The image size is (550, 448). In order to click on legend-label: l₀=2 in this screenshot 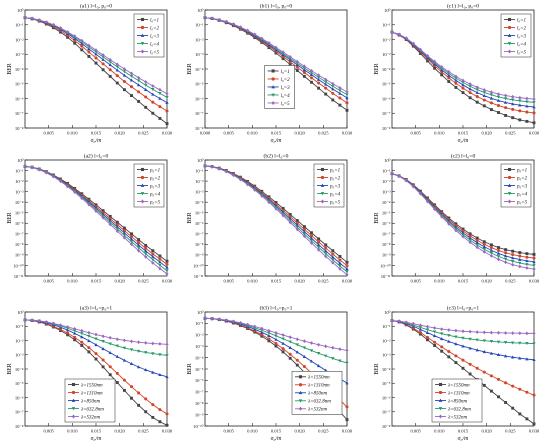, I will do `click(522, 28)`.